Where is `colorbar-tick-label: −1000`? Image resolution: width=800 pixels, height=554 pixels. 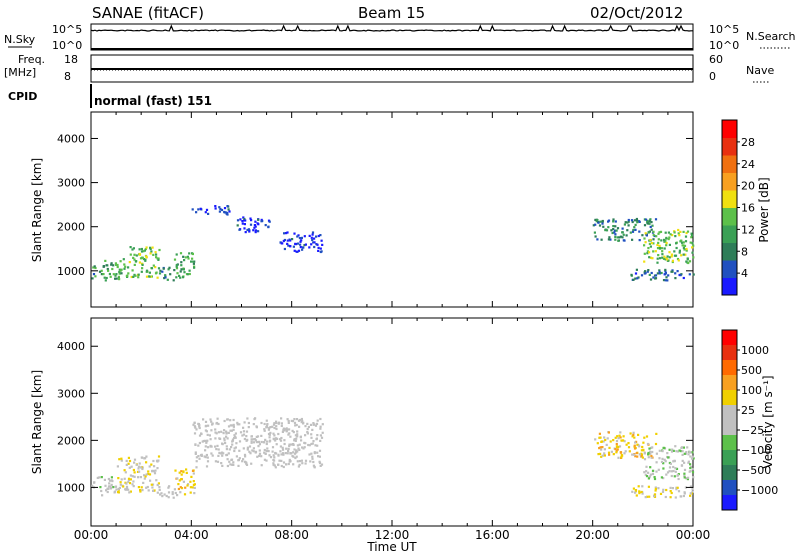
colorbar-tick-label: −1000 is located at coordinates (759, 490).